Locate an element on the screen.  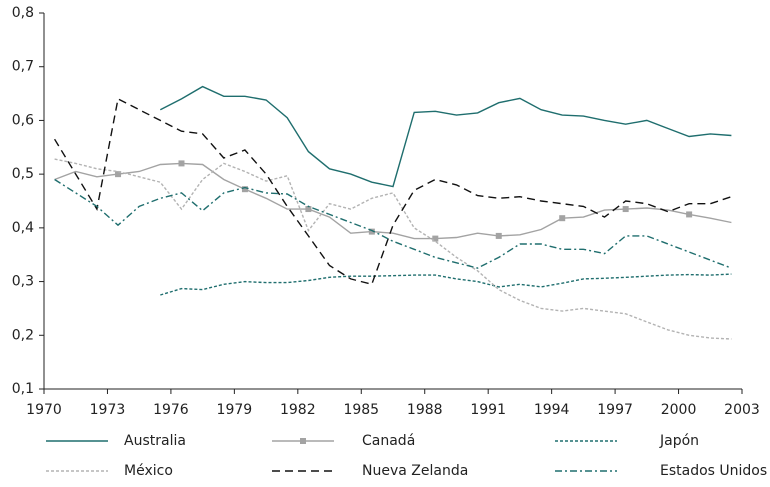
y-tick-label: 0,5 is located at coordinates (23, 174).